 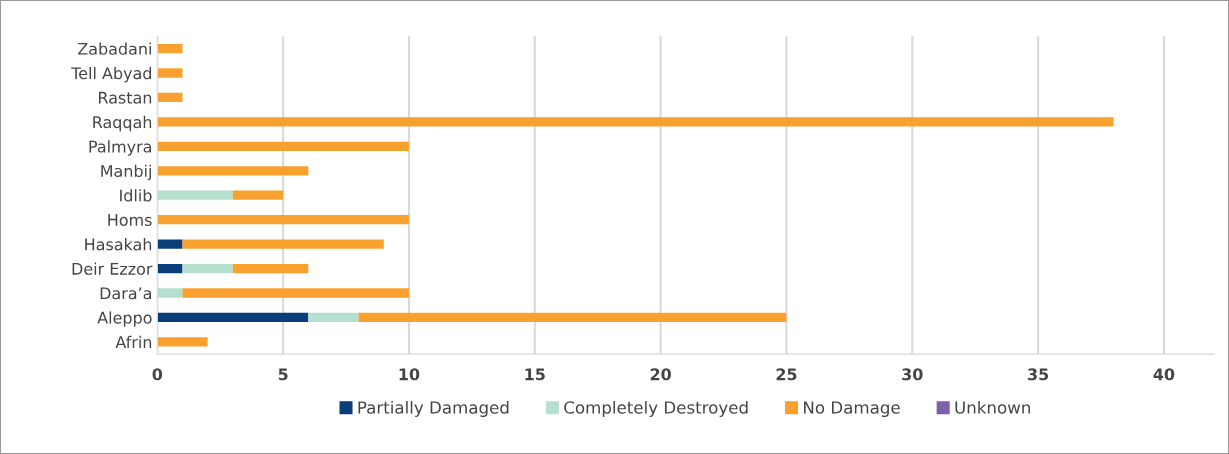 What do you see at coordinates (283, 374) in the screenshot?
I see `x-tick-label: 5` at bounding box center [283, 374].